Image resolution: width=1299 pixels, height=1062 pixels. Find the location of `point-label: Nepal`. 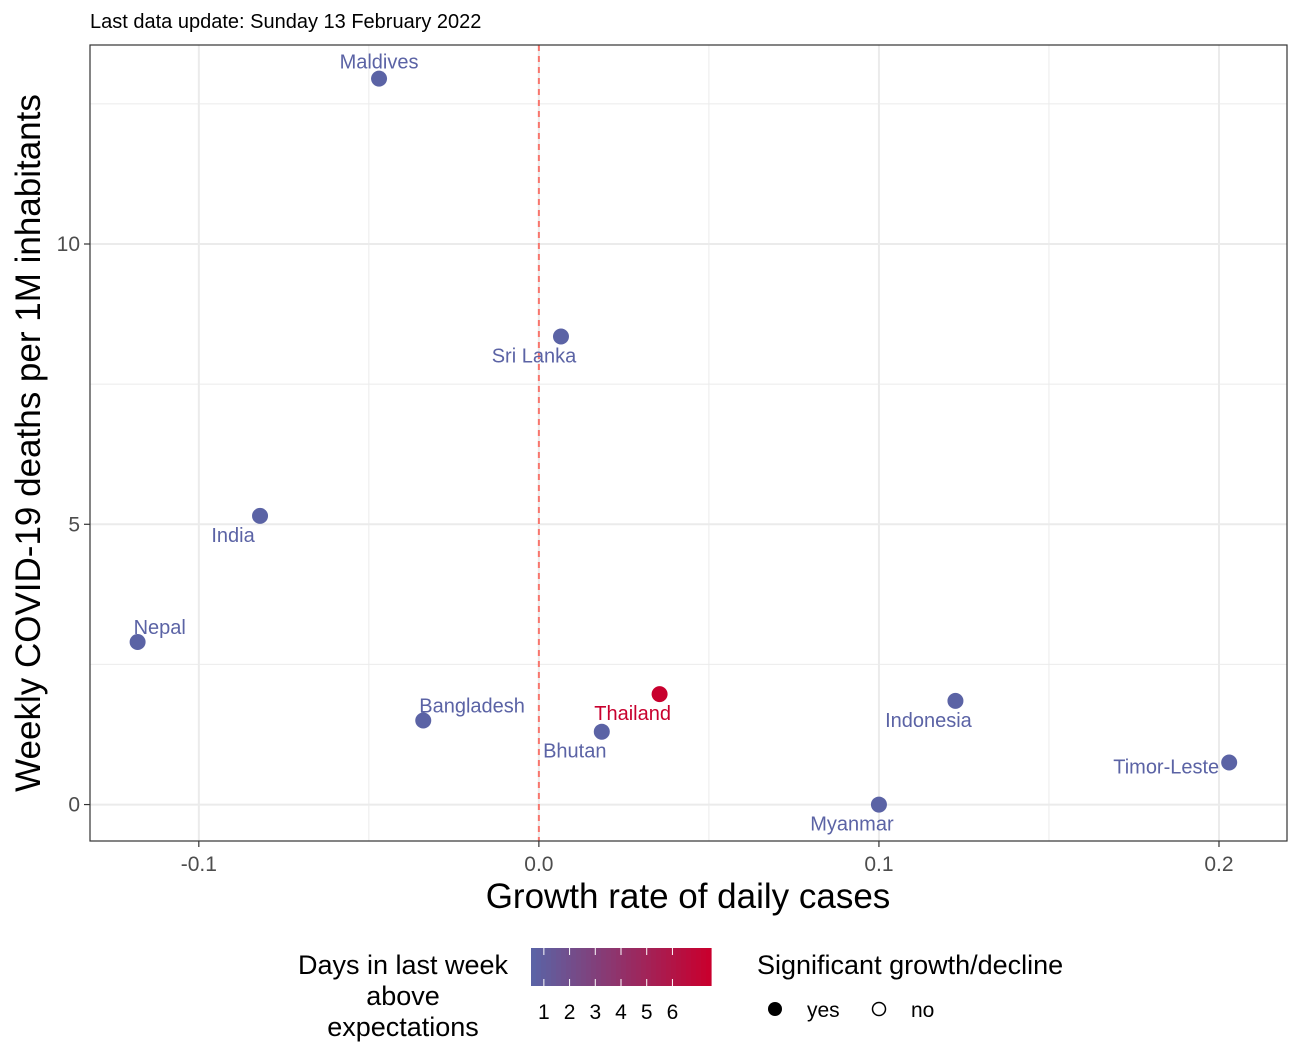

point-label: Nepal is located at coordinates (160, 628).